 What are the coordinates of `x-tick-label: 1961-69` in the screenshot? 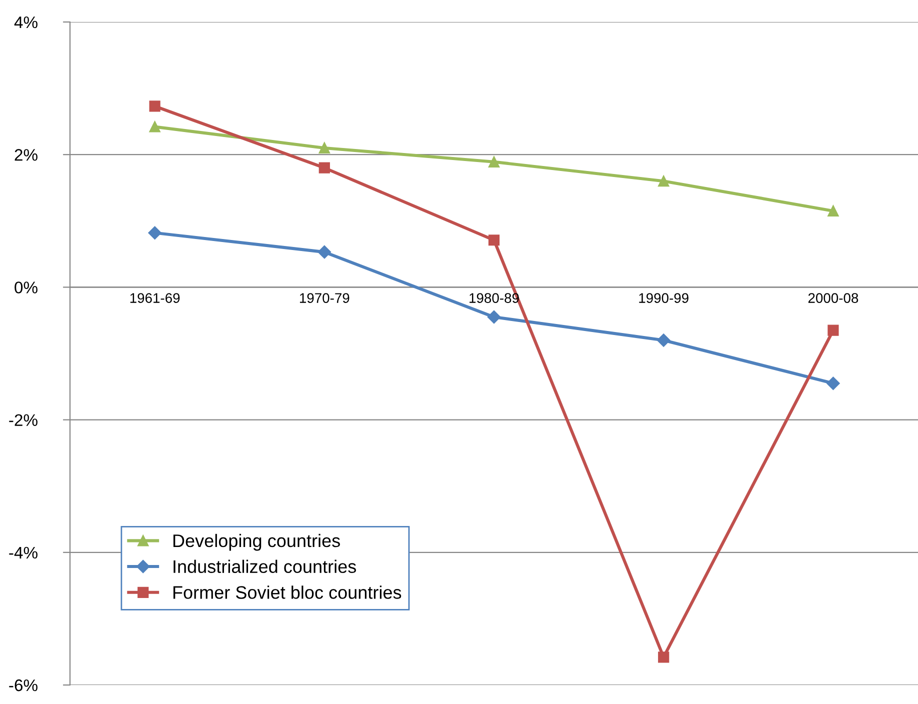 It's located at (155, 298).